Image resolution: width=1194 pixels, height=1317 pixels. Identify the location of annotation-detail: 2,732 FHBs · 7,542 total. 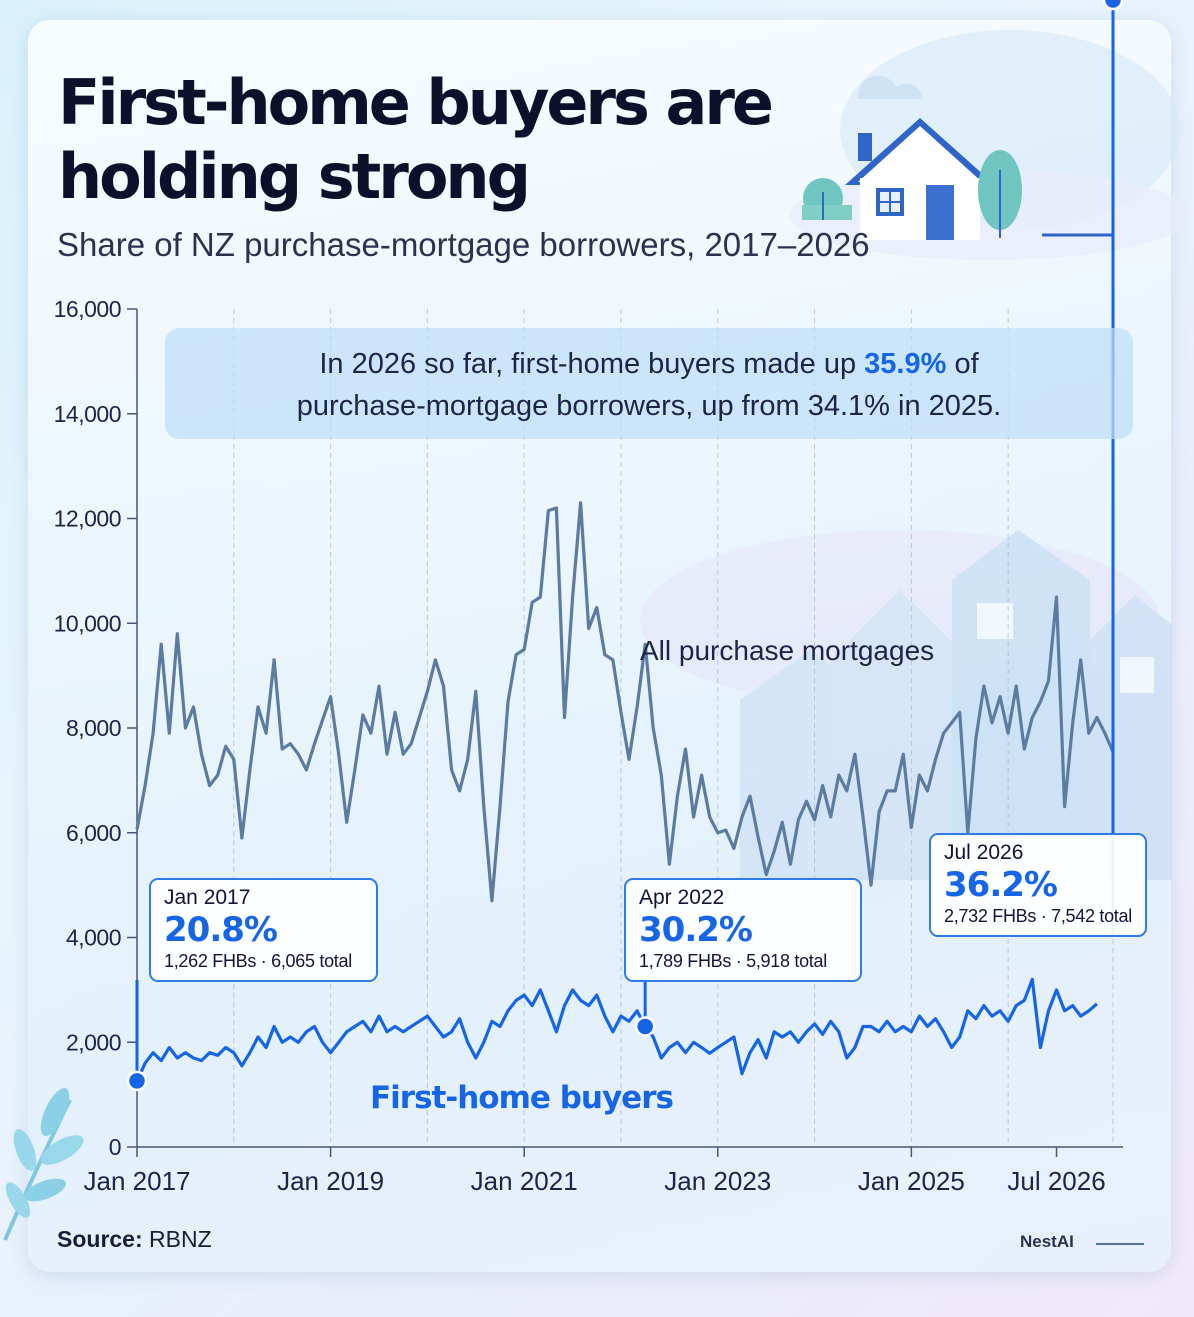
(1038, 916).